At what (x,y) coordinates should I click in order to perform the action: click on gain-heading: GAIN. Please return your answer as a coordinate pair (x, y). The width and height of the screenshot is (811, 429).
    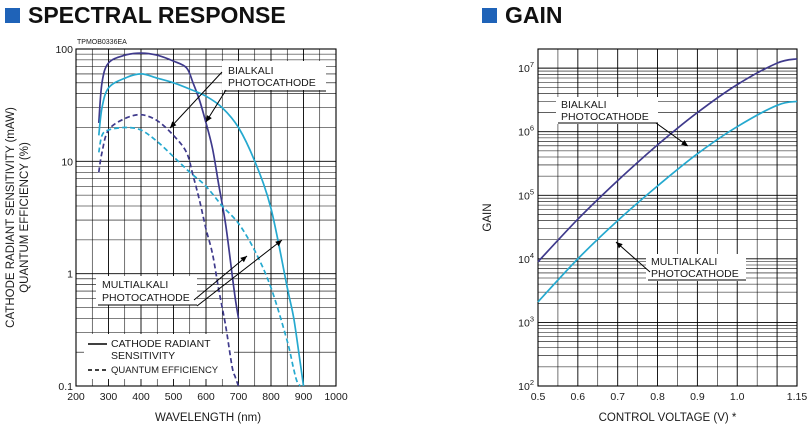
    Looking at the image, I should click on (522, 15).